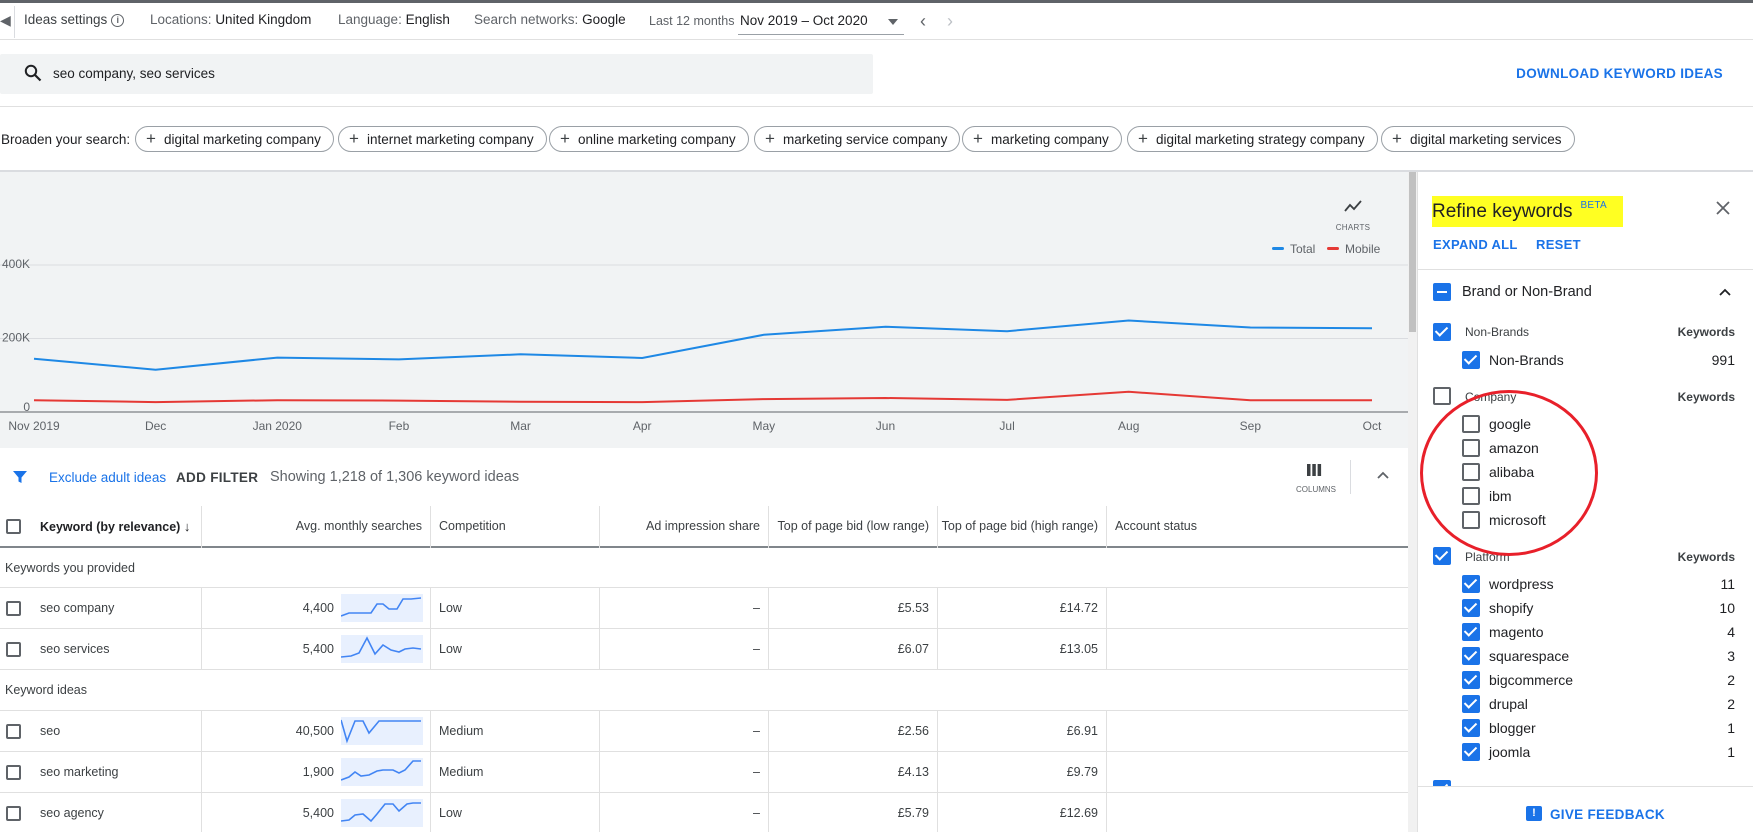 The width and height of the screenshot is (1753, 832). What do you see at coordinates (1619, 73) in the screenshot?
I see `download-keyword-ideas-button: DOWNLOAD KEYWORD IDEAS` at bounding box center [1619, 73].